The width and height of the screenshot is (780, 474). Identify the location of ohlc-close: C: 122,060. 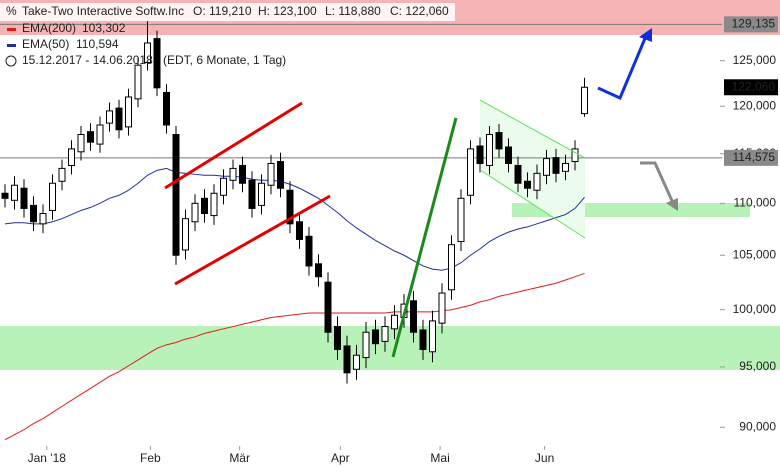
(419, 11).